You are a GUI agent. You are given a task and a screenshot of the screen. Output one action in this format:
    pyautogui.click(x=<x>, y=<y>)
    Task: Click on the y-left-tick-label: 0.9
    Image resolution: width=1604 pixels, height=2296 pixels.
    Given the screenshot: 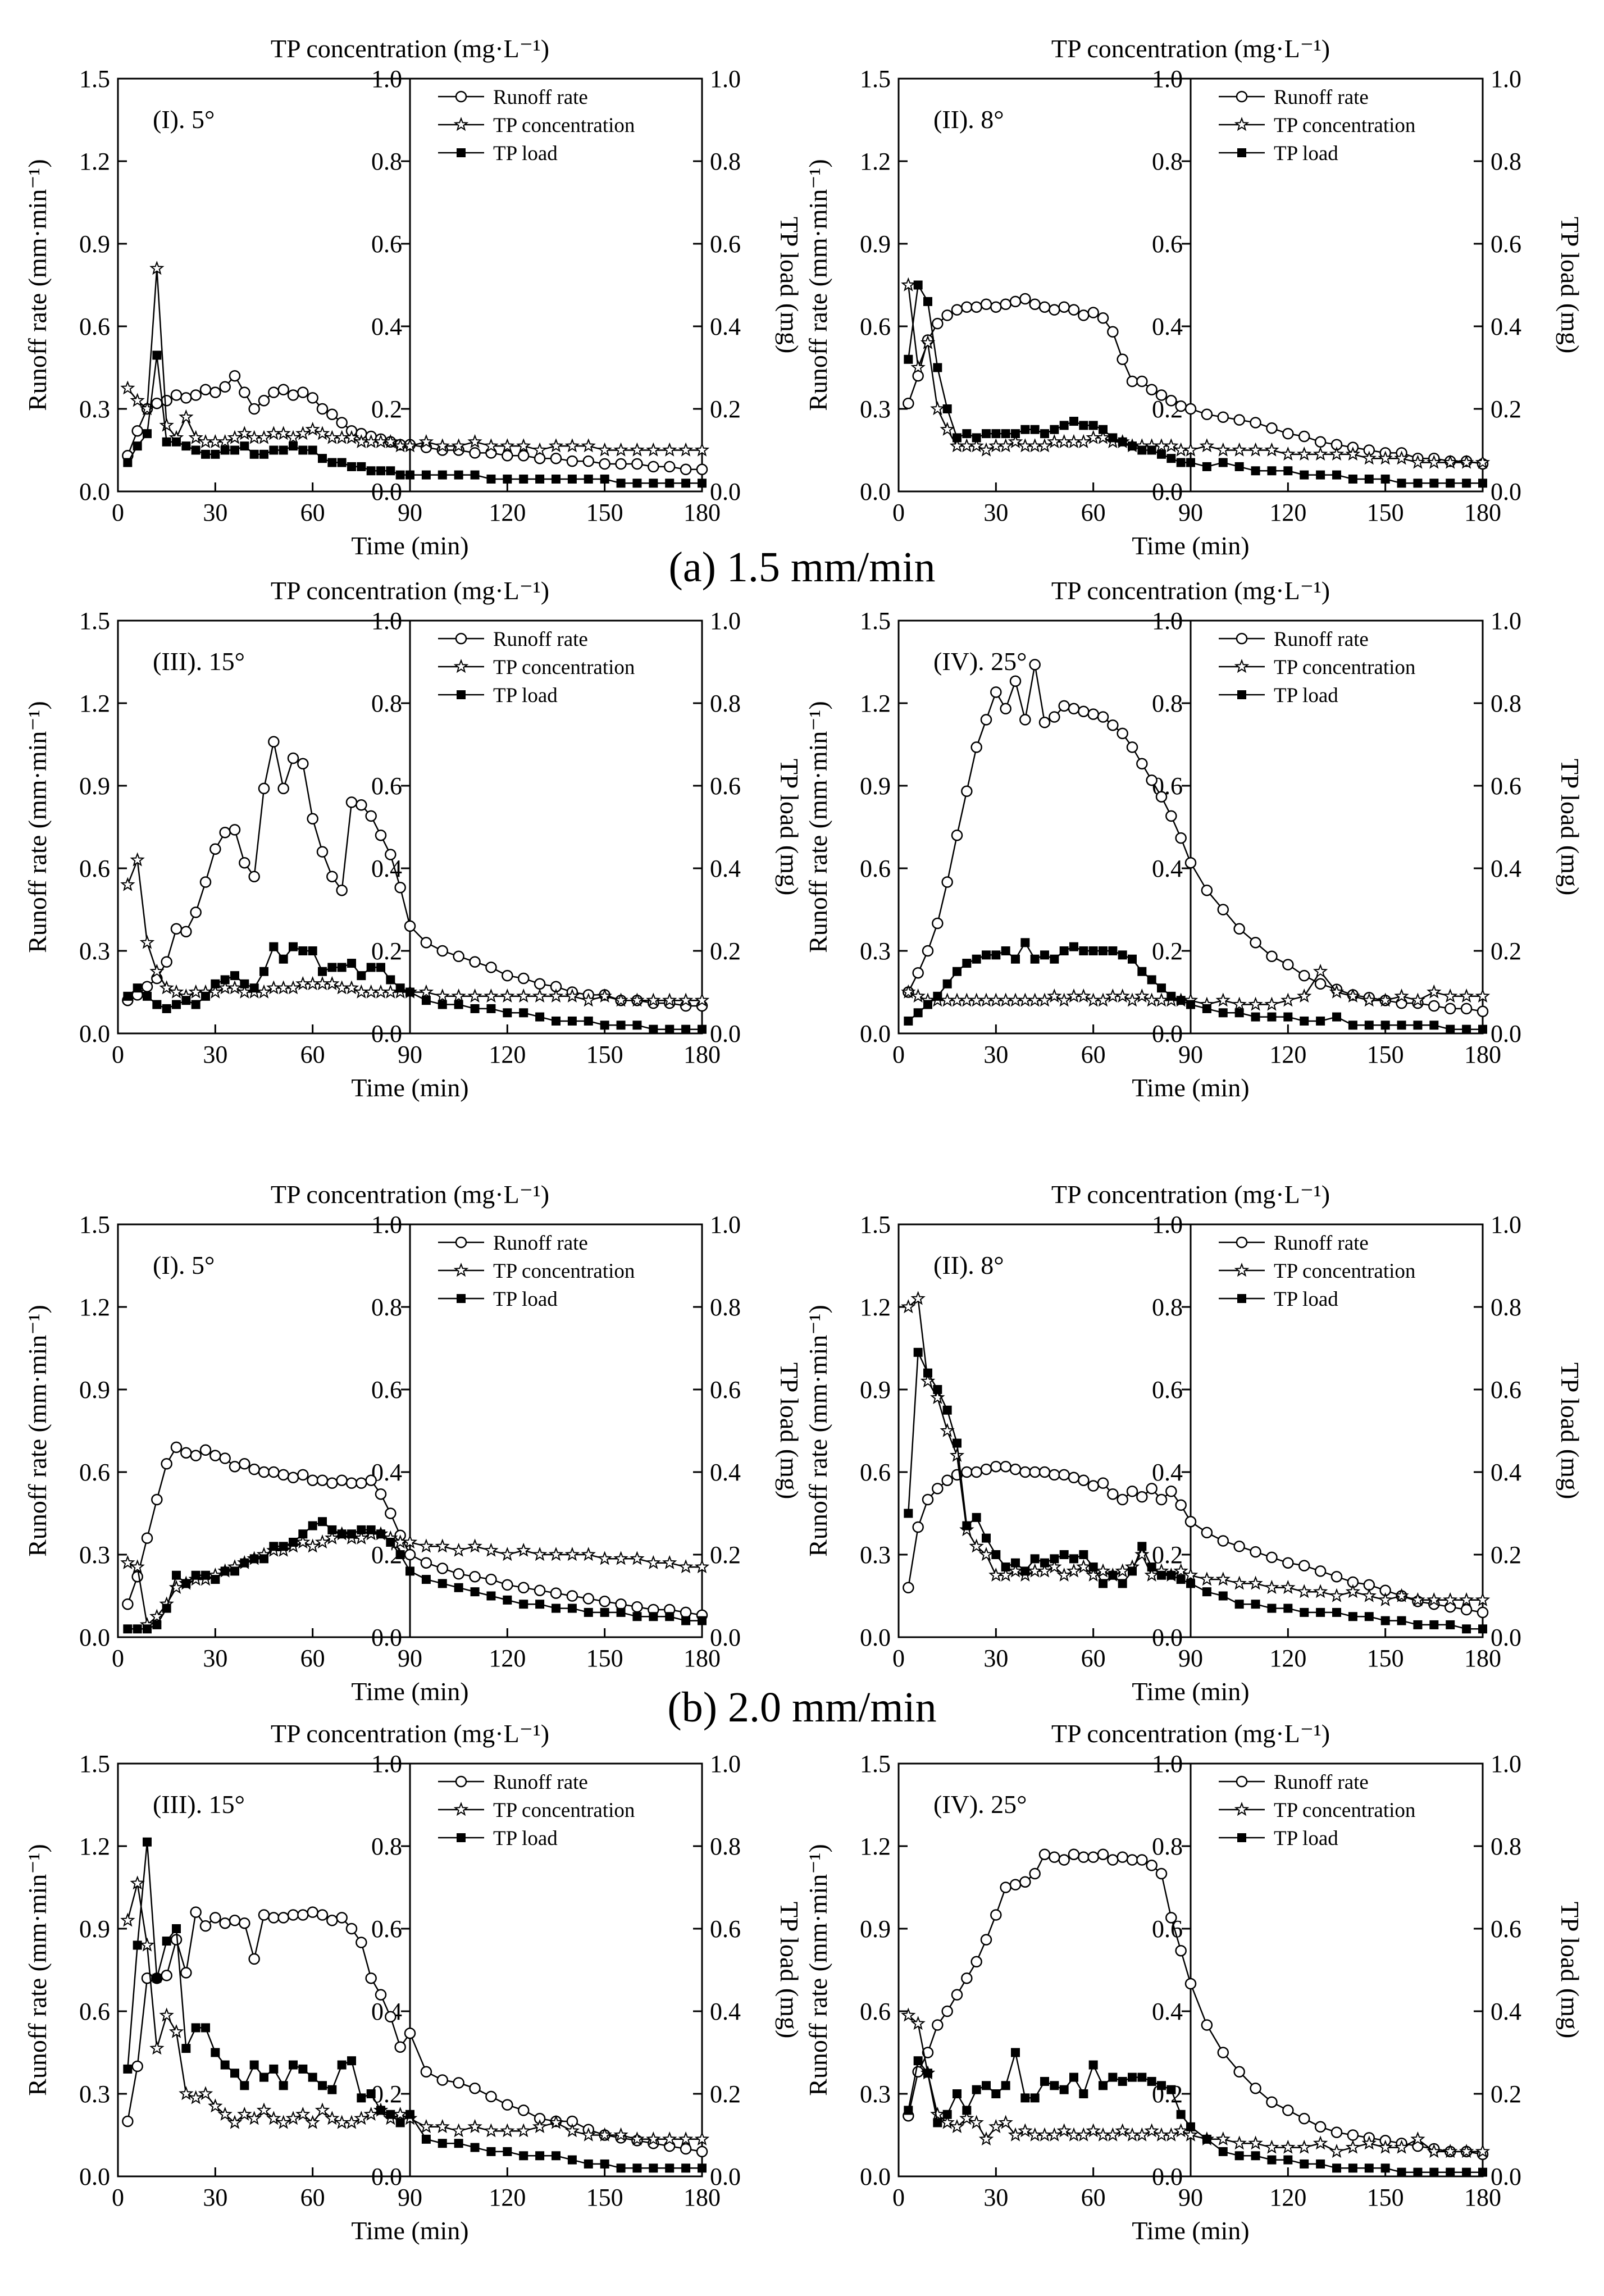 What is the action you would take?
    pyautogui.click(x=94, y=244)
    